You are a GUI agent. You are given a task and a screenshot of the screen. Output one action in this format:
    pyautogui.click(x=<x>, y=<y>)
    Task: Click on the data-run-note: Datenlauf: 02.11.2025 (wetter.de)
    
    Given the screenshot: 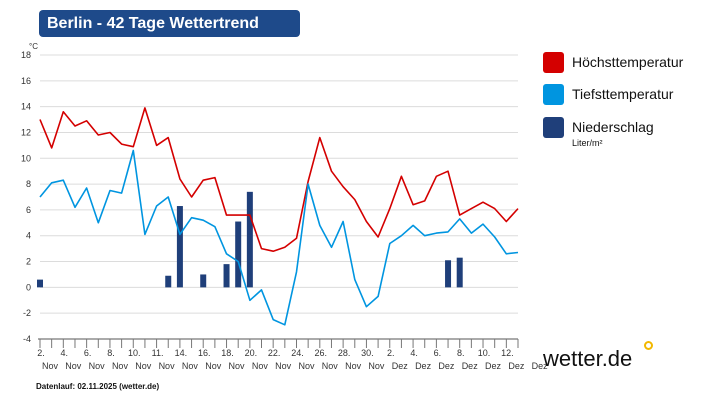 What is the action you would take?
    pyautogui.click(x=98, y=386)
    